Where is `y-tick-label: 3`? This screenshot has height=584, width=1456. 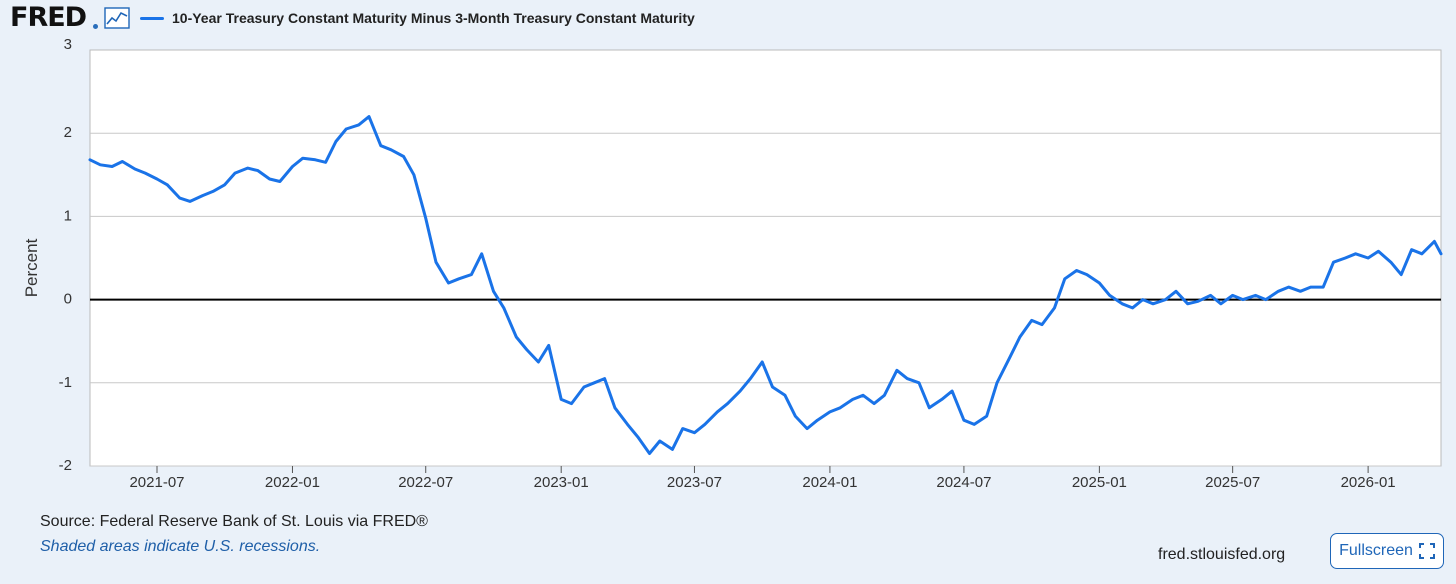 y-tick-label: 3 is located at coordinates (68, 44).